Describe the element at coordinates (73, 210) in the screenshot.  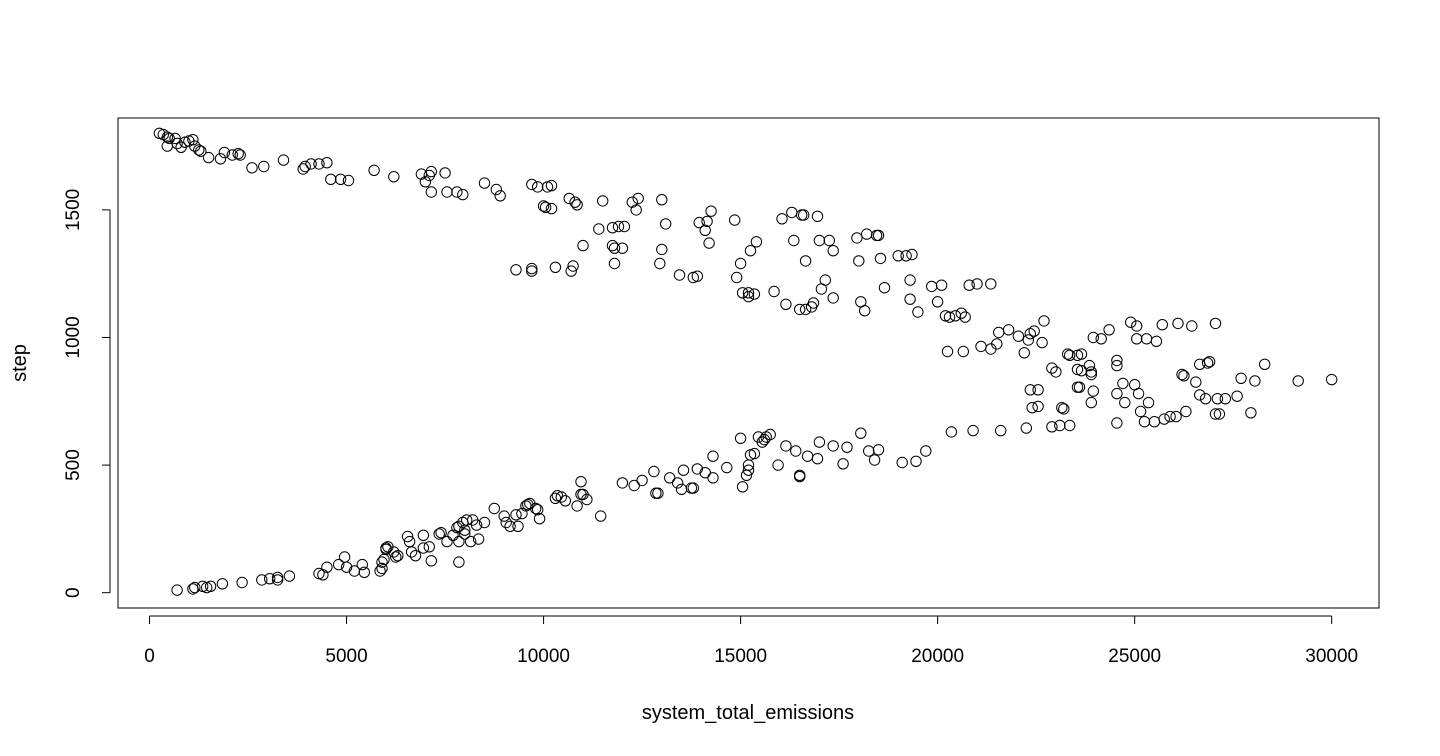
I see `y-tick-label: 1500` at that location.